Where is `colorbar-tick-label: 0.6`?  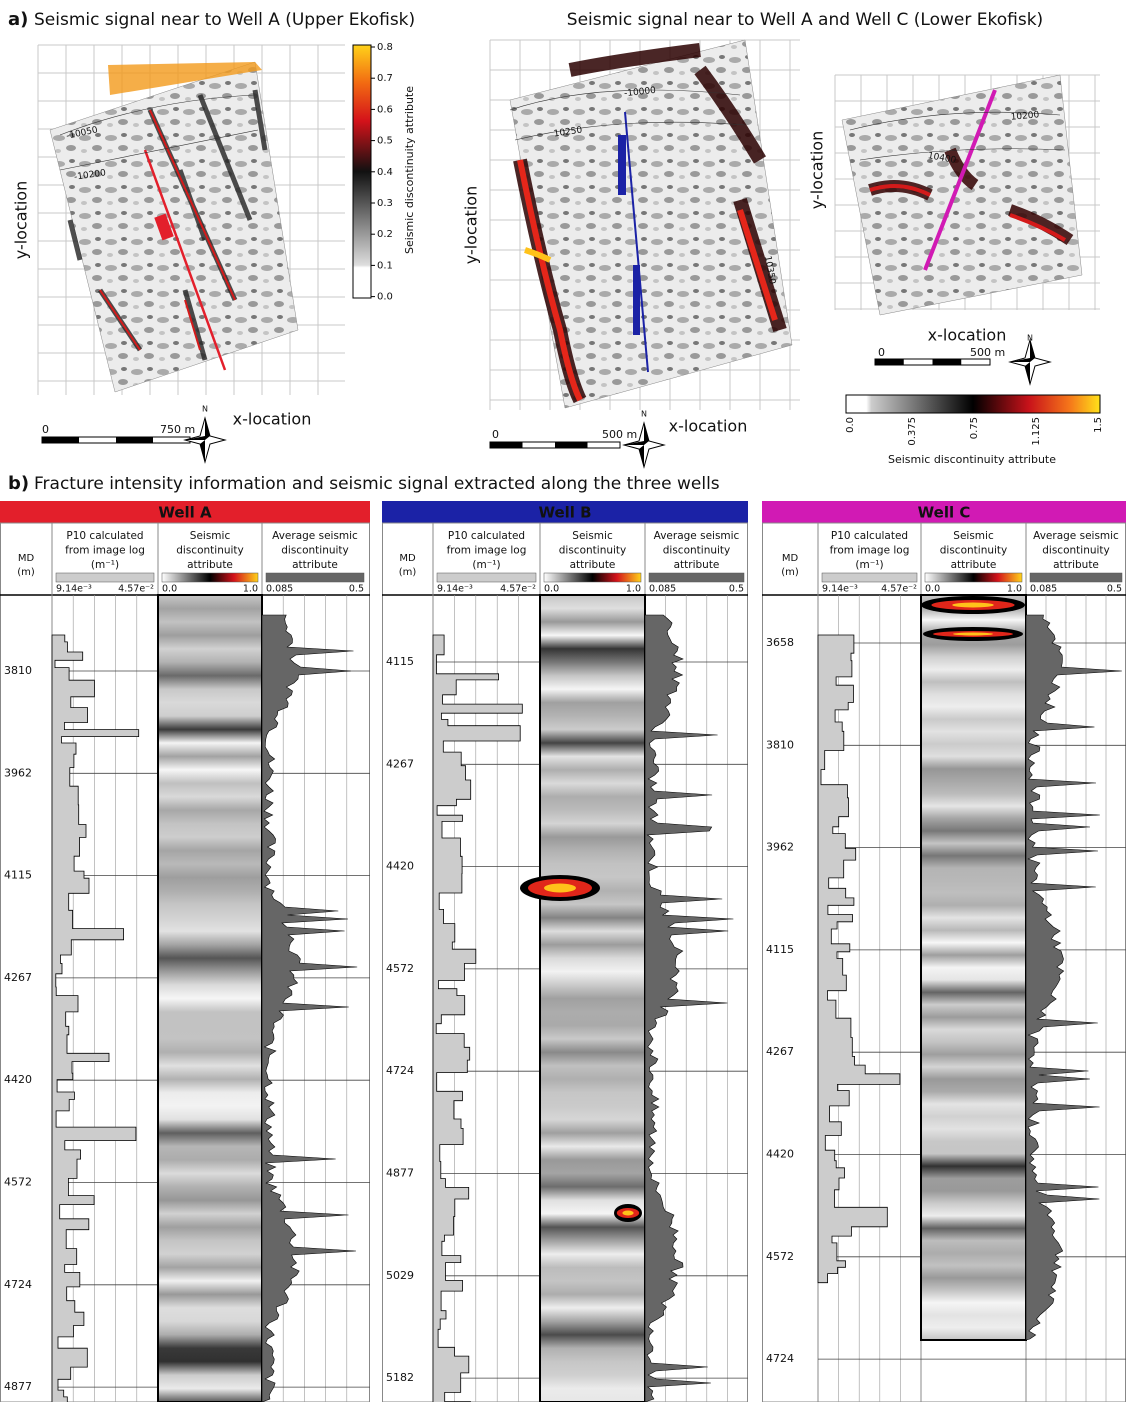
colorbar-tick-label: 0.6 is located at coordinates (385, 109).